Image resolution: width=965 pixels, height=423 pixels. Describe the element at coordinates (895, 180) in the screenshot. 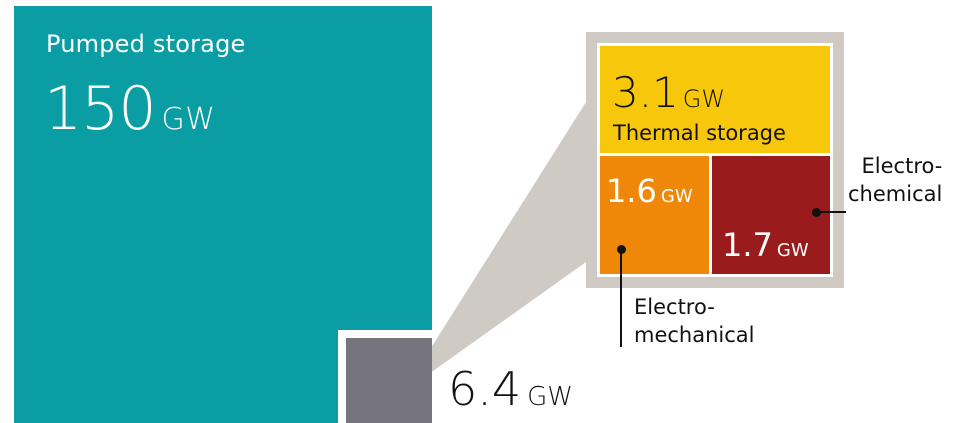

I see `electro-chemical-annotation: Electro- chemical` at that location.